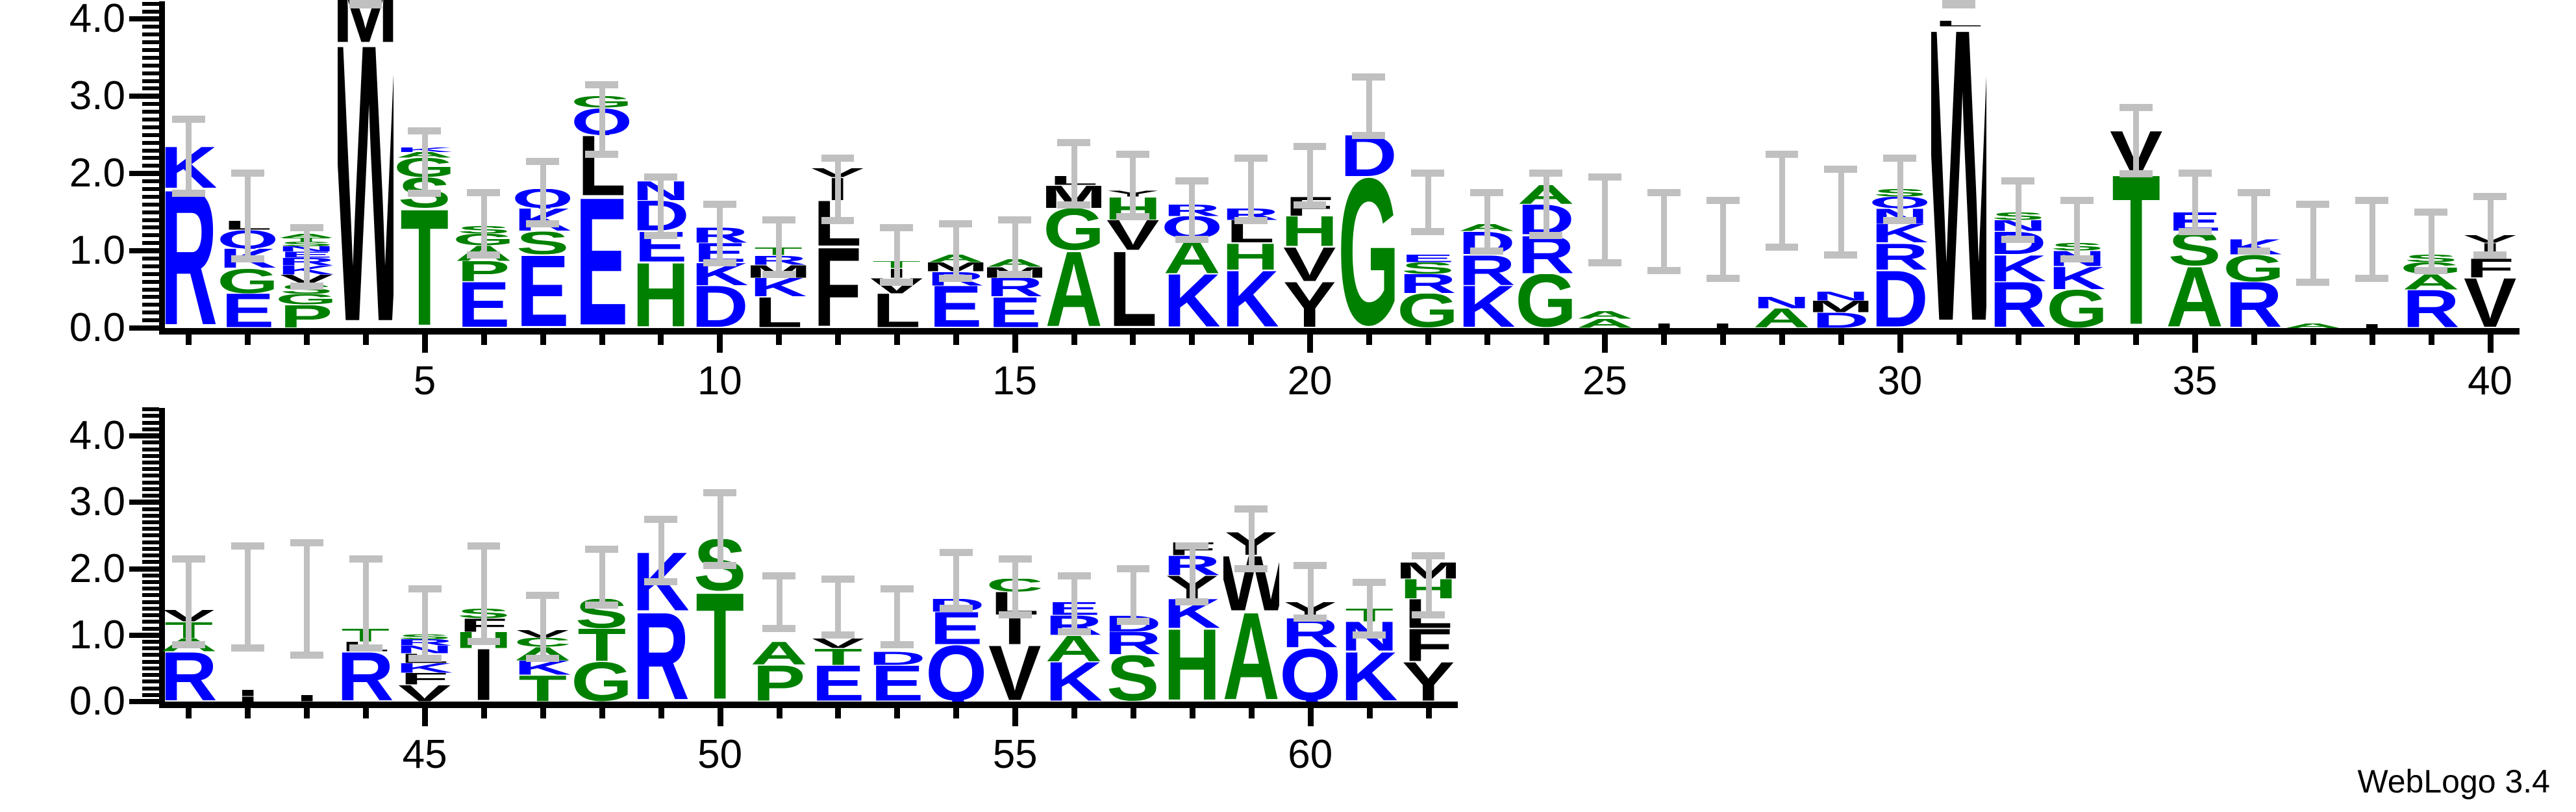  What do you see at coordinates (542, 199) in the screenshot?
I see `logo-letter: Q` at bounding box center [542, 199].